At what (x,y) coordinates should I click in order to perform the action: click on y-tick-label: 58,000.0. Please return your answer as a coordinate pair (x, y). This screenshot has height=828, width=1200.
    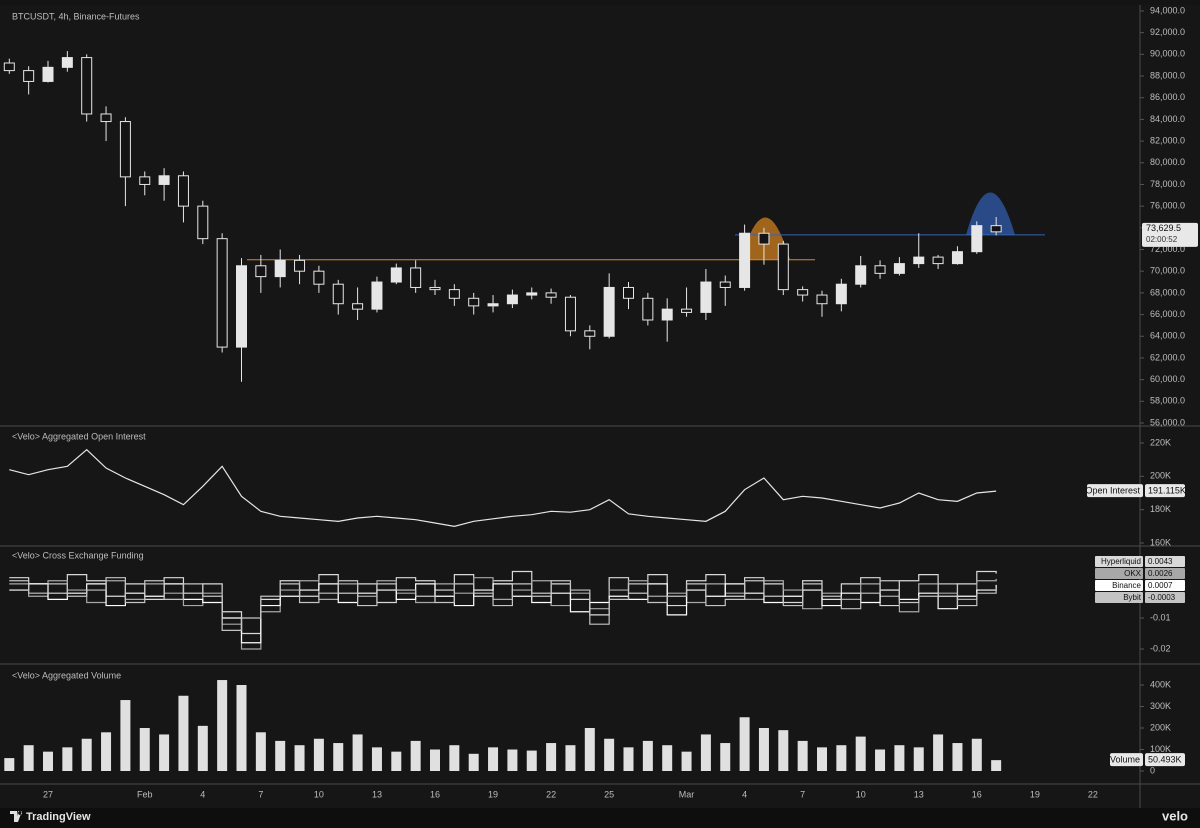
    Looking at the image, I should click on (1167, 401).